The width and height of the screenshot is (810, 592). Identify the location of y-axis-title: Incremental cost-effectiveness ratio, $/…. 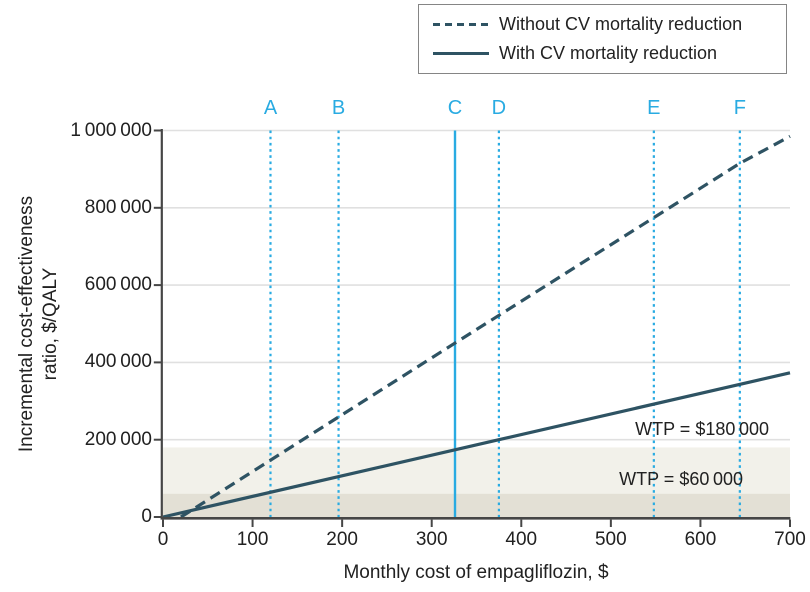
(39, 324).